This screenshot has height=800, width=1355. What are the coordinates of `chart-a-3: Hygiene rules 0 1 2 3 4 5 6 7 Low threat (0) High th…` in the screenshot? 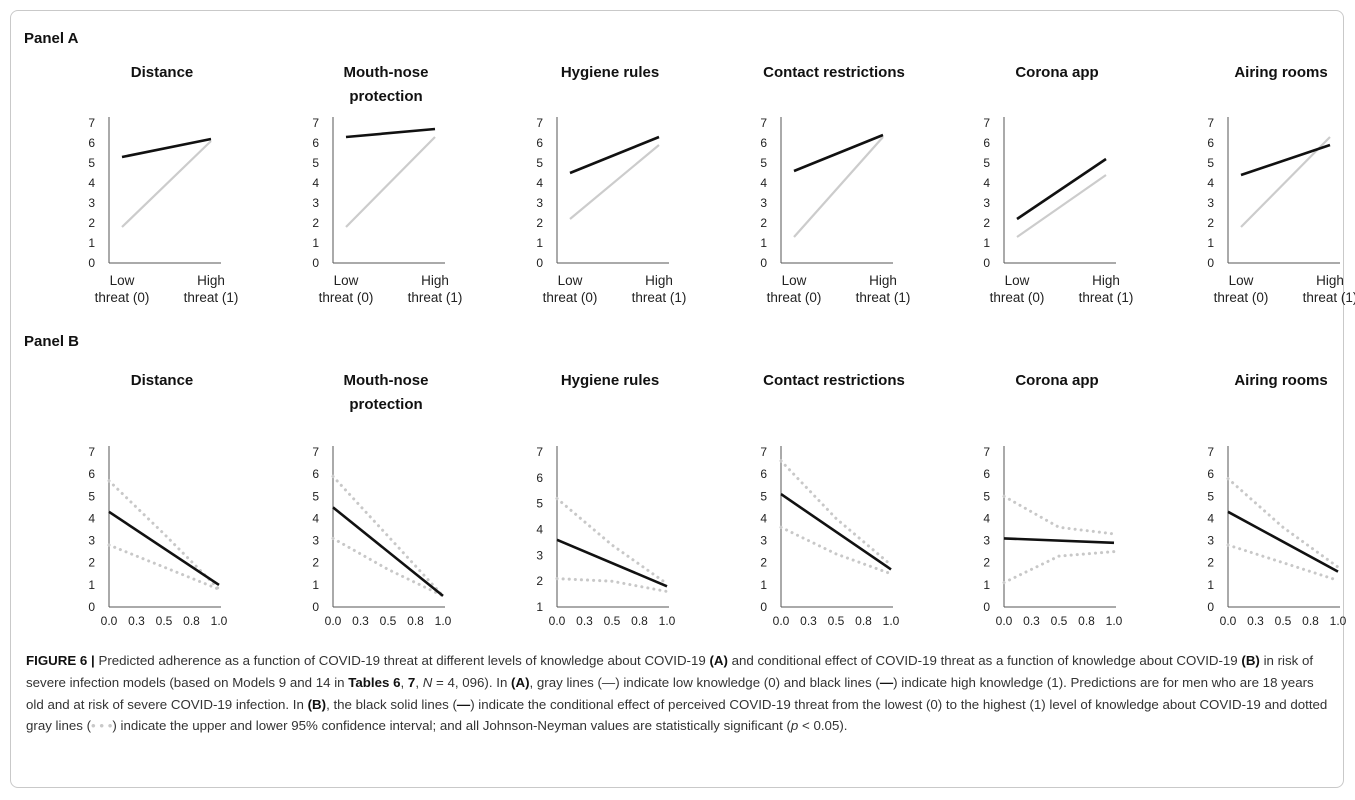 It's located at (611, 184).